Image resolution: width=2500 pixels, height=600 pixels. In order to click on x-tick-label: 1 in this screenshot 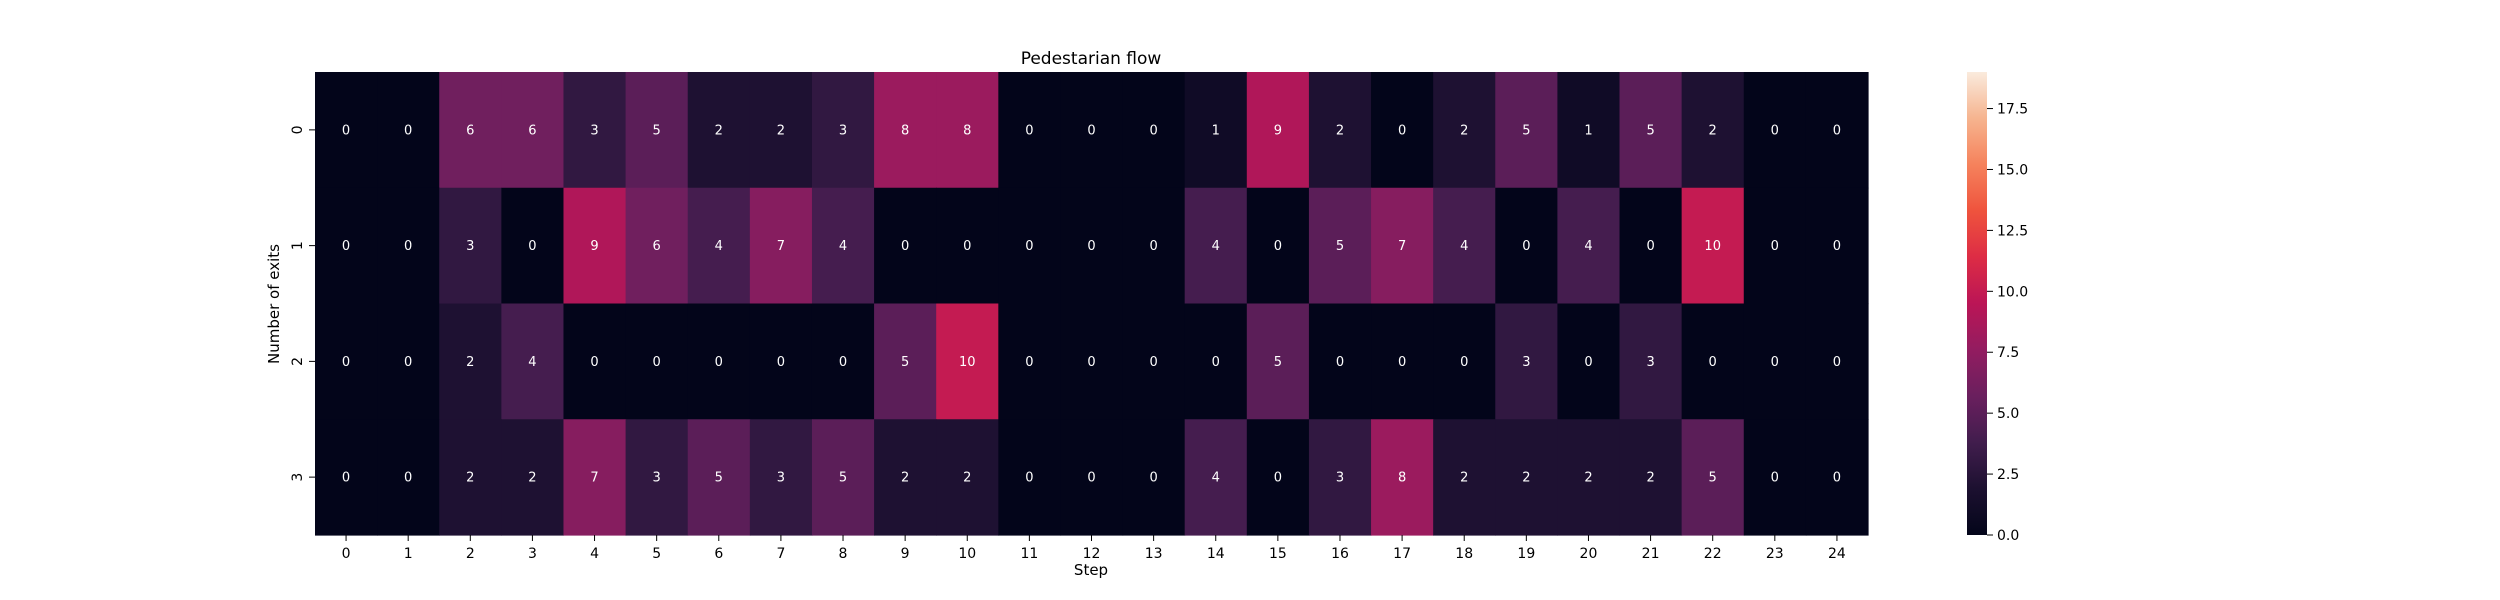, I will do `click(408, 554)`.